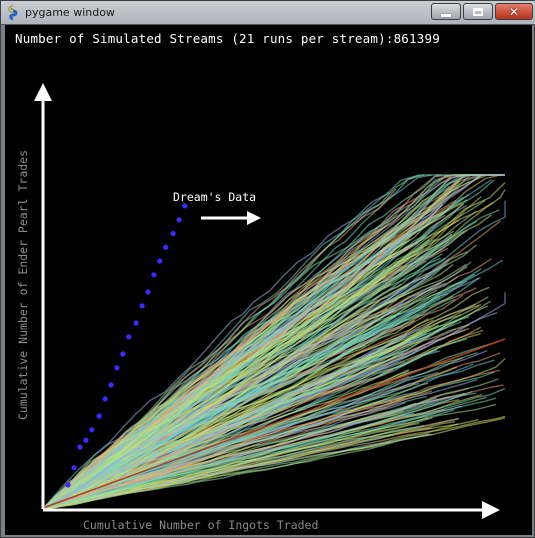 This screenshot has width=535, height=538. What do you see at coordinates (43, 92) in the screenshot?
I see `y-axis-arrow-icon` at bounding box center [43, 92].